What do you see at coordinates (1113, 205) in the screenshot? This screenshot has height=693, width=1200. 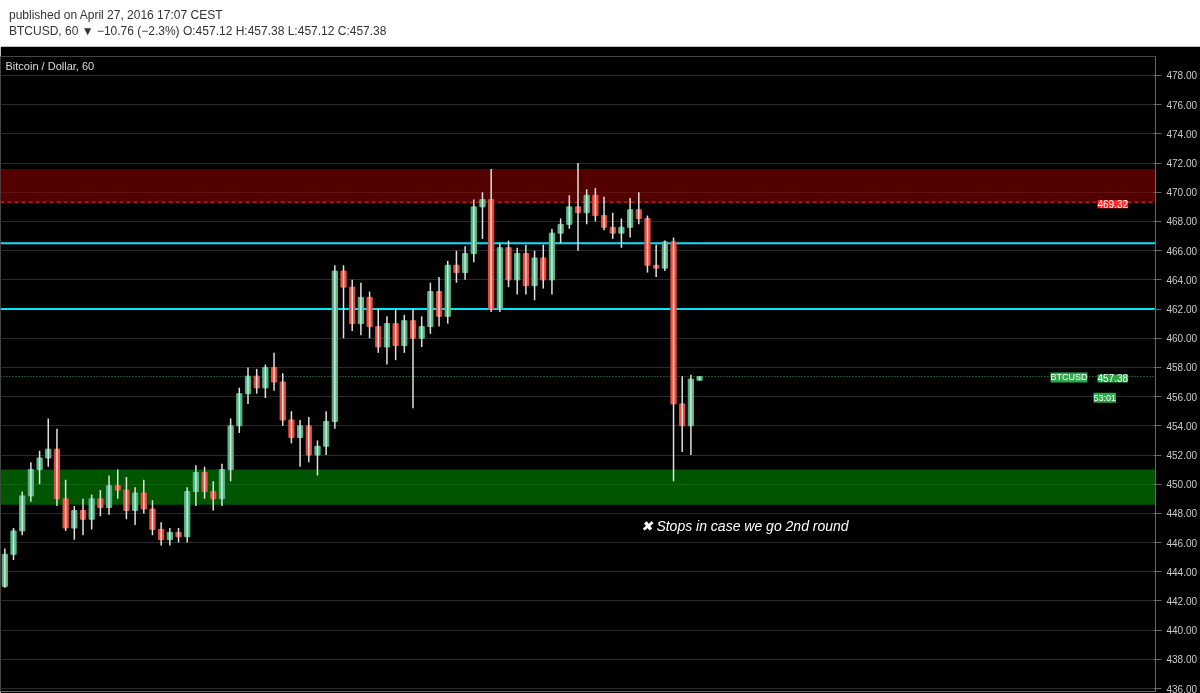 I see `ref-line-label: 469.32` at bounding box center [1113, 205].